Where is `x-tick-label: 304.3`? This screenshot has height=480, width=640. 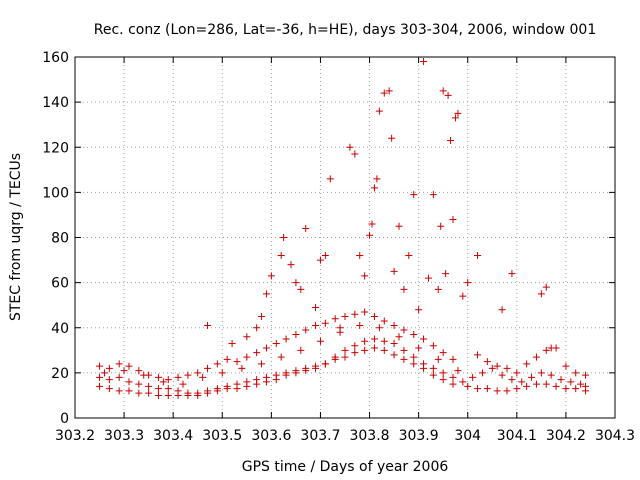
x-tick-label: 304.3 is located at coordinates (615, 436).